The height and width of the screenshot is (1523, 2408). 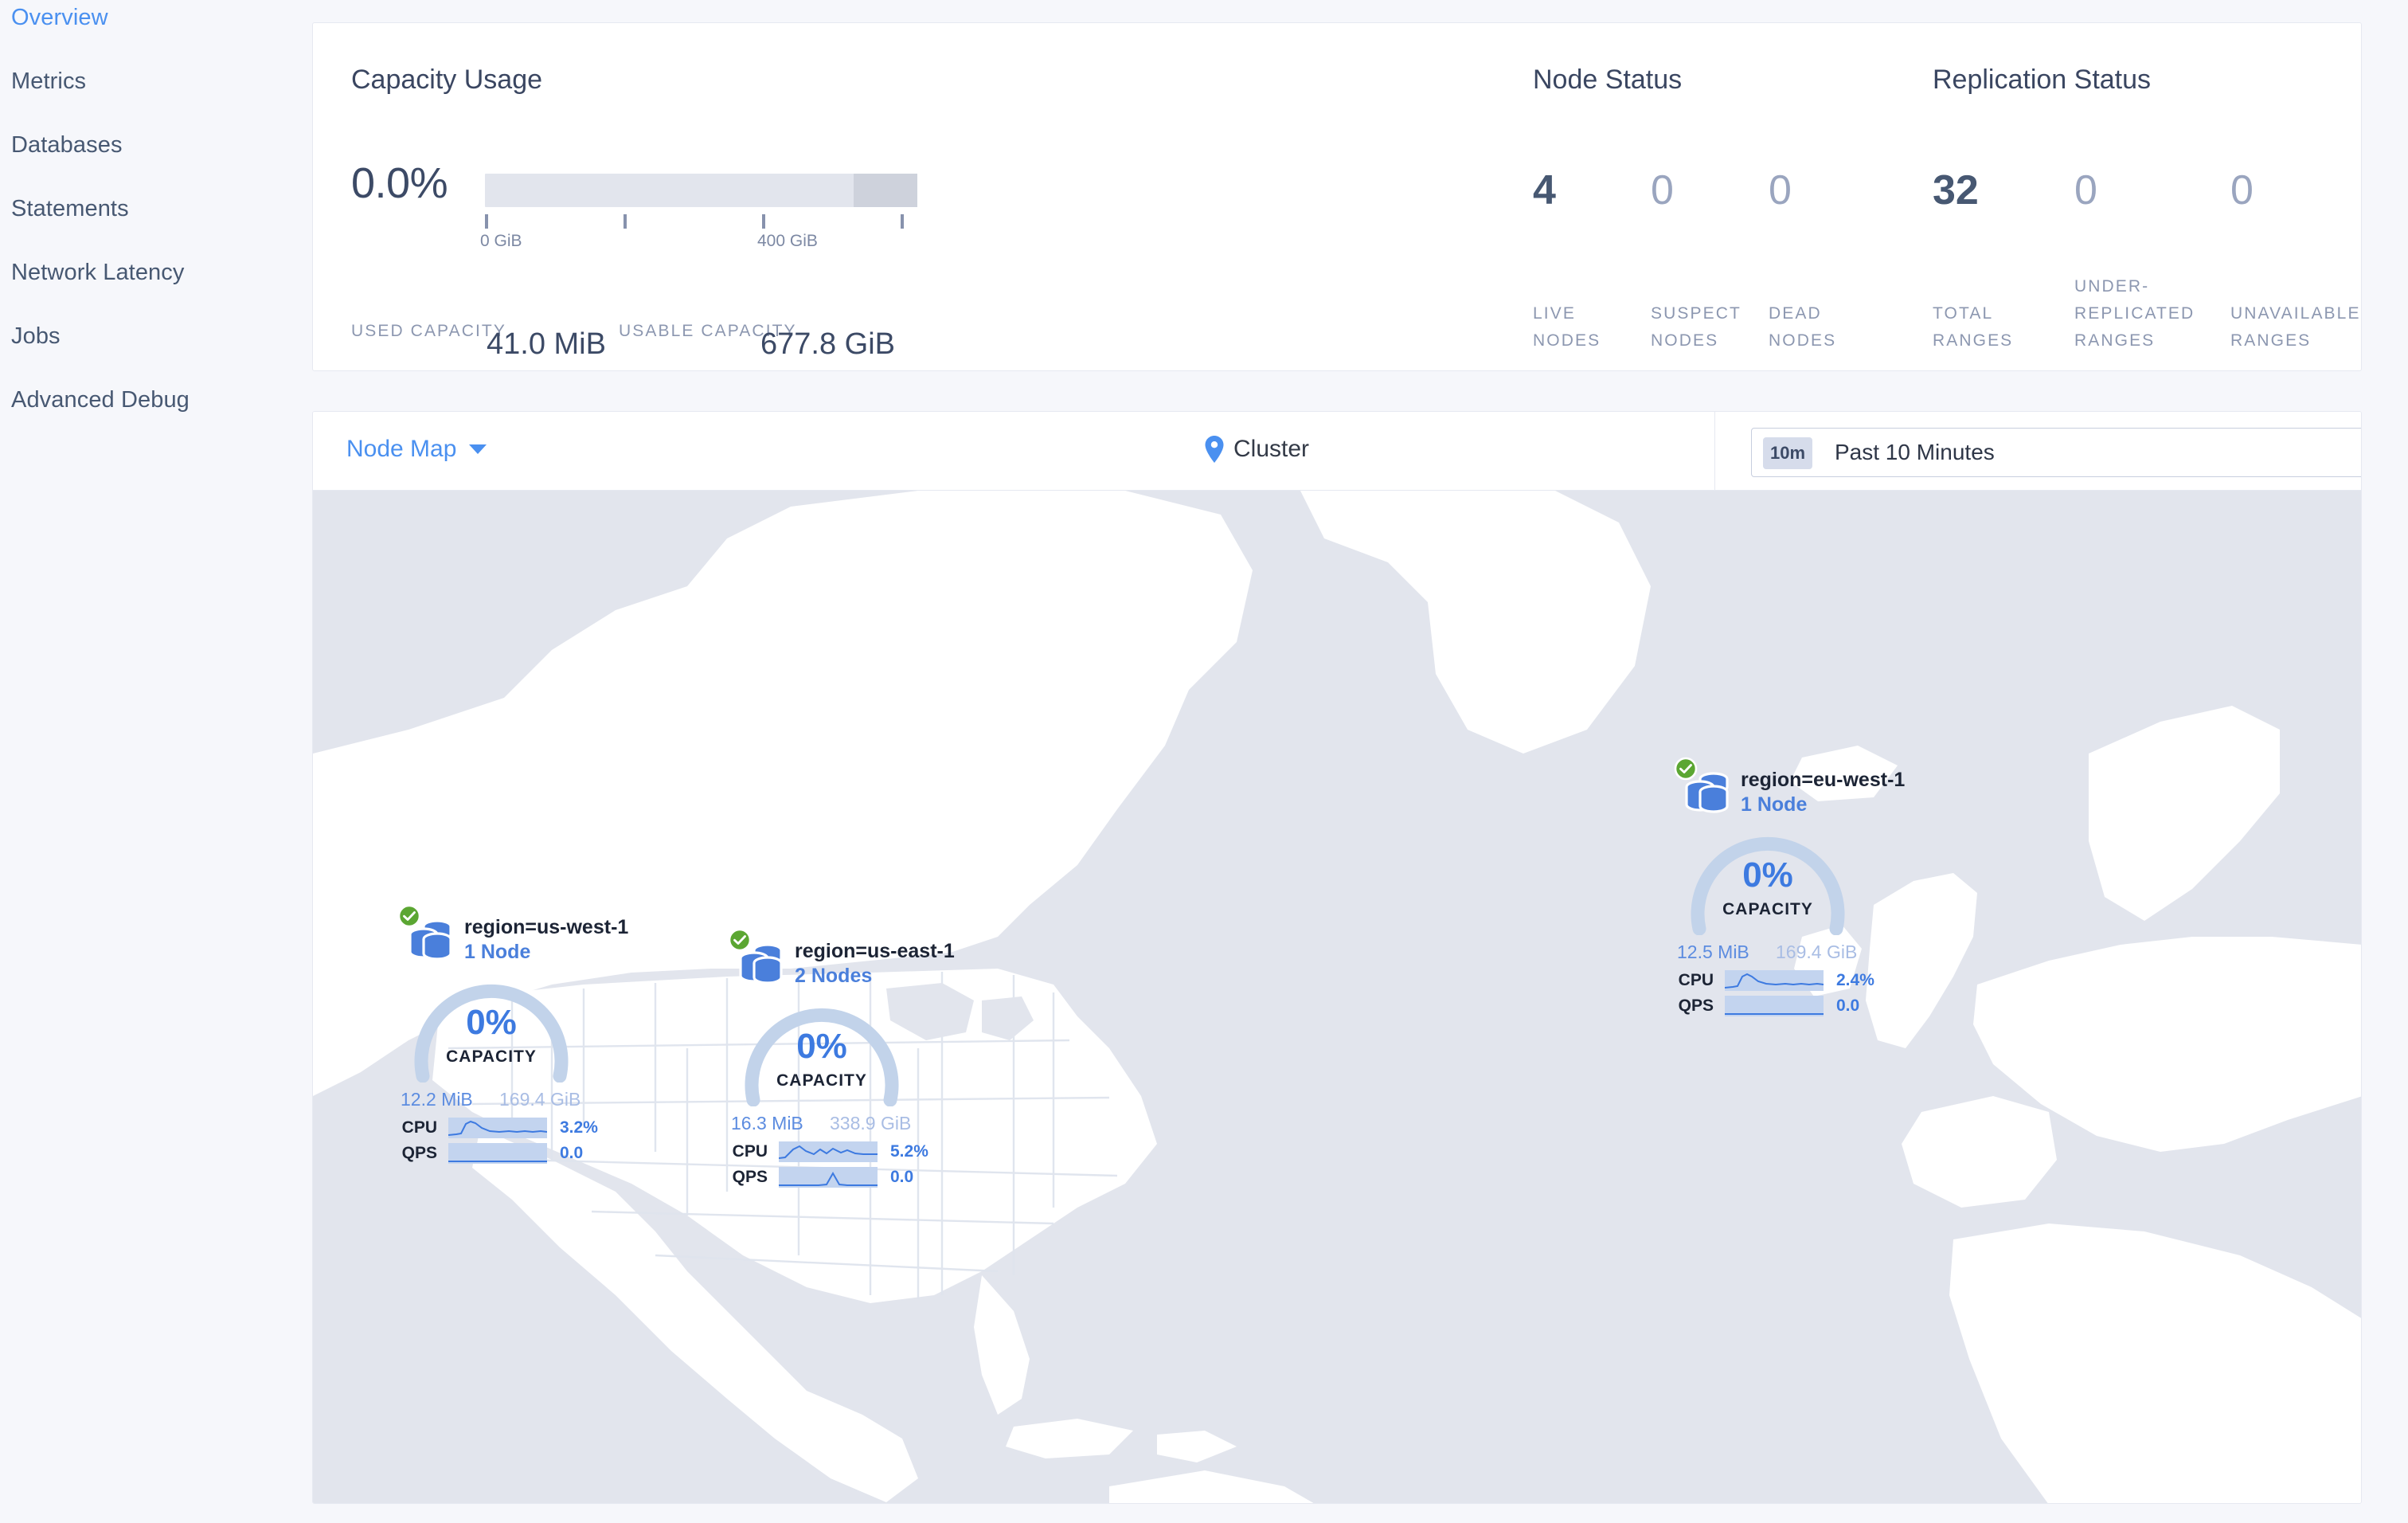 What do you see at coordinates (49, 81) in the screenshot?
I see `sidebar-item-metrics: Metrics` at bounding box center [49, 81].